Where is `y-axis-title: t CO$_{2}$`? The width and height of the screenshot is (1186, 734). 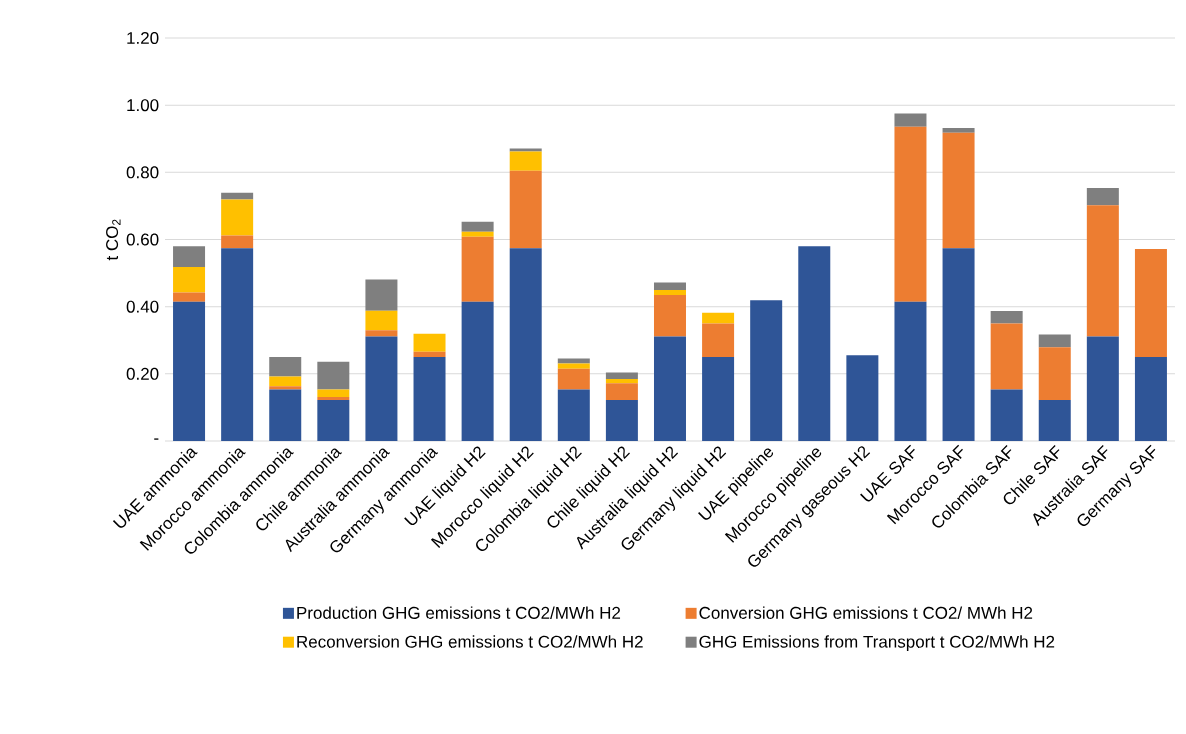
y-axis-title: t CO$_{2}$ is located at coordinates (113, 240).